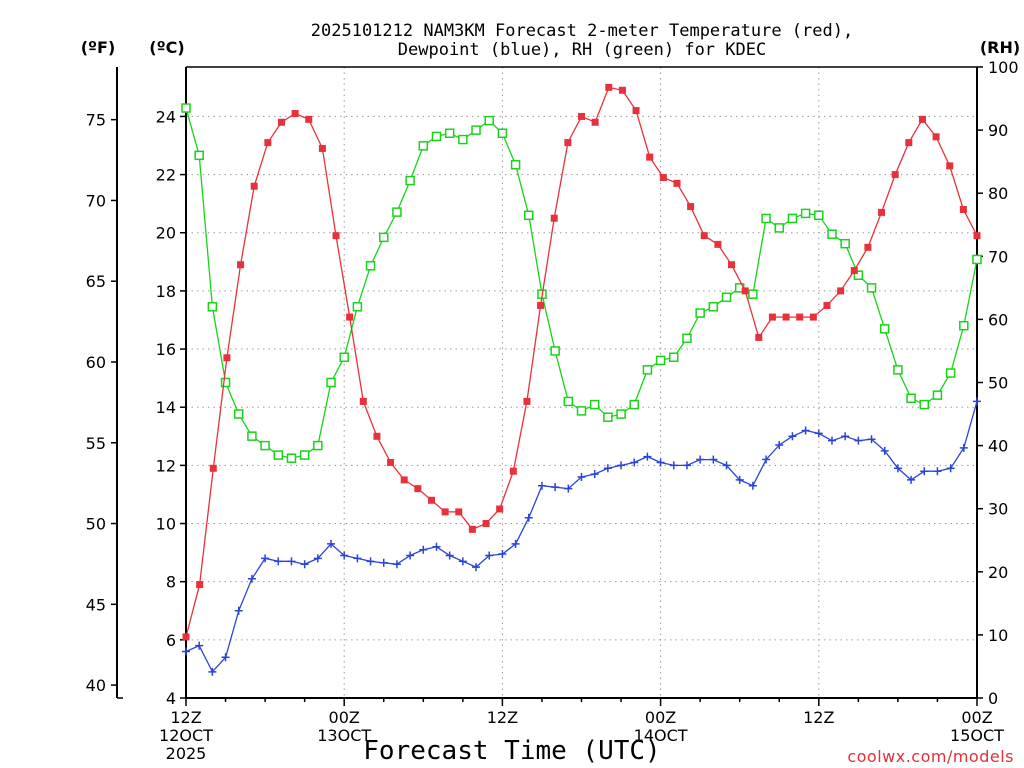  What do you see at coordinates (96, 120) in the screenshot?
I see `fahrenheit-tick-label: 75` at bounding box center [96, 120].